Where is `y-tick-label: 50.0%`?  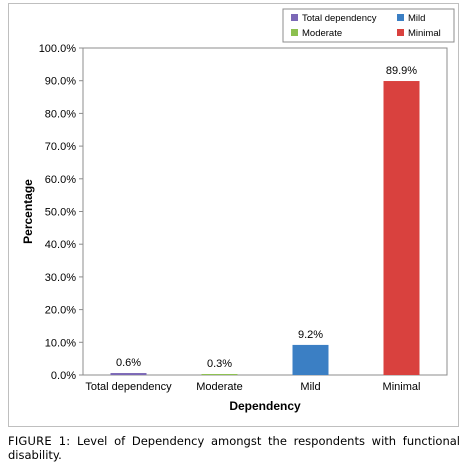
y-tick-label: 50.0% is located at coordinates (60, 213).